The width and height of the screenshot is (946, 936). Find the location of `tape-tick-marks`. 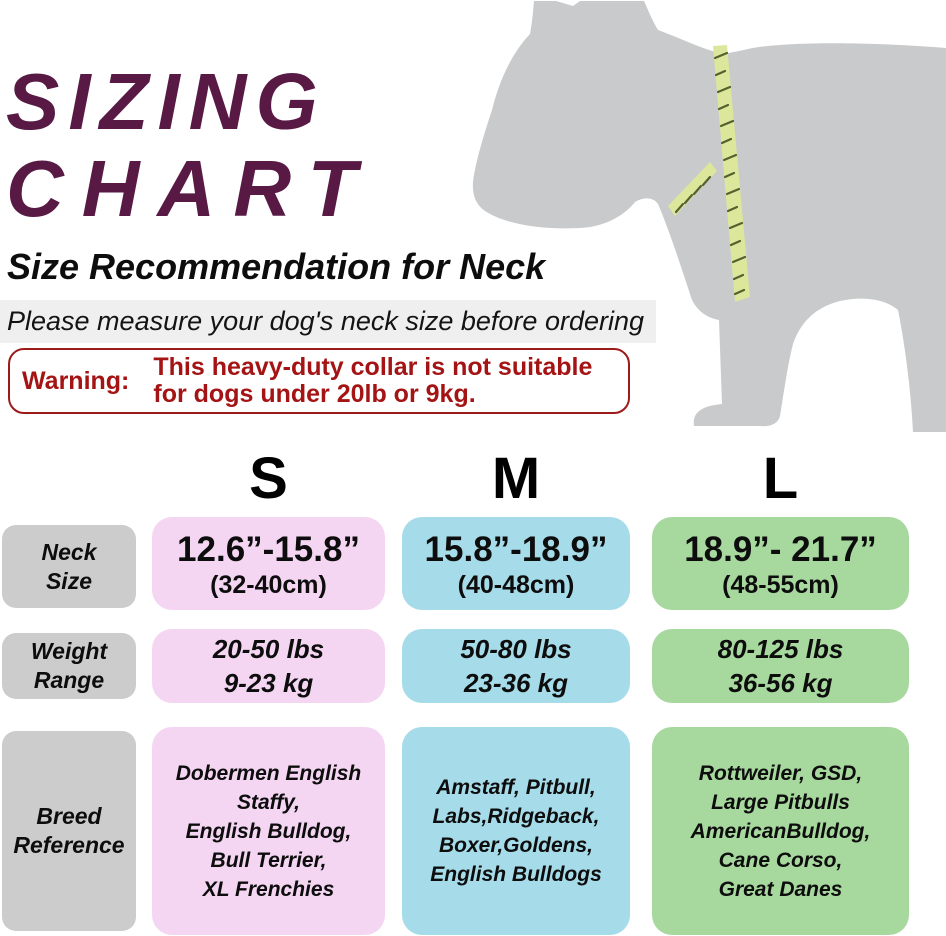

tape-tick-marks is located at coordinates (710, 173).